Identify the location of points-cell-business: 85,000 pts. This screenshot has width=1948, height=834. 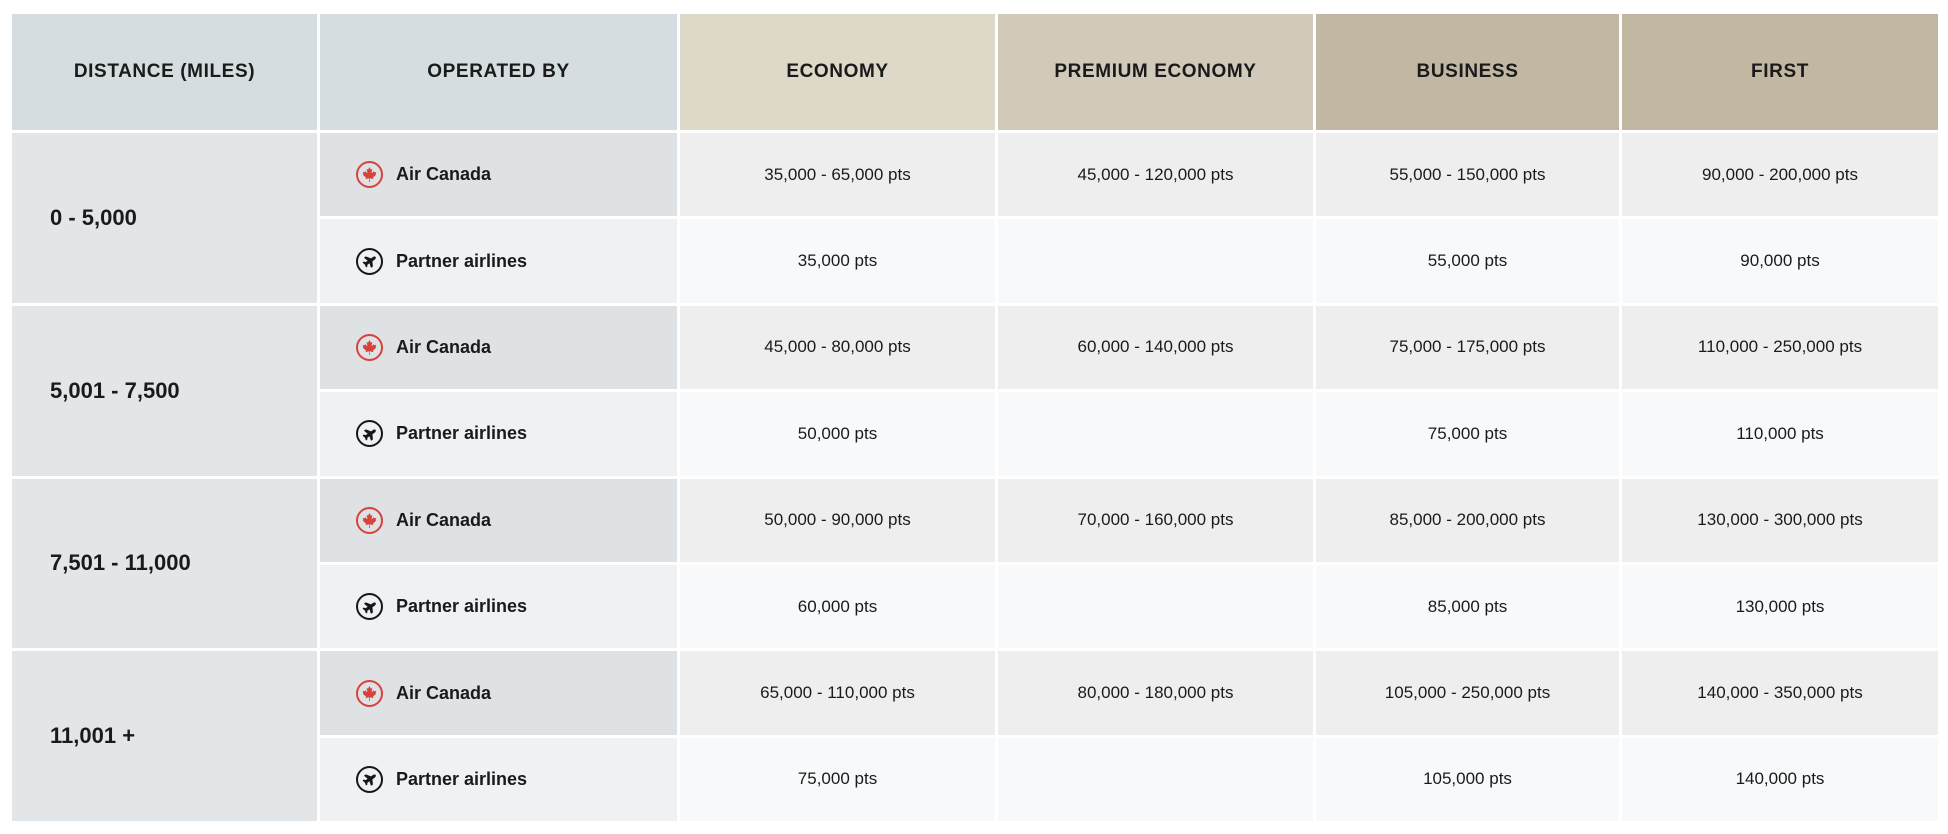
(1467, 606).